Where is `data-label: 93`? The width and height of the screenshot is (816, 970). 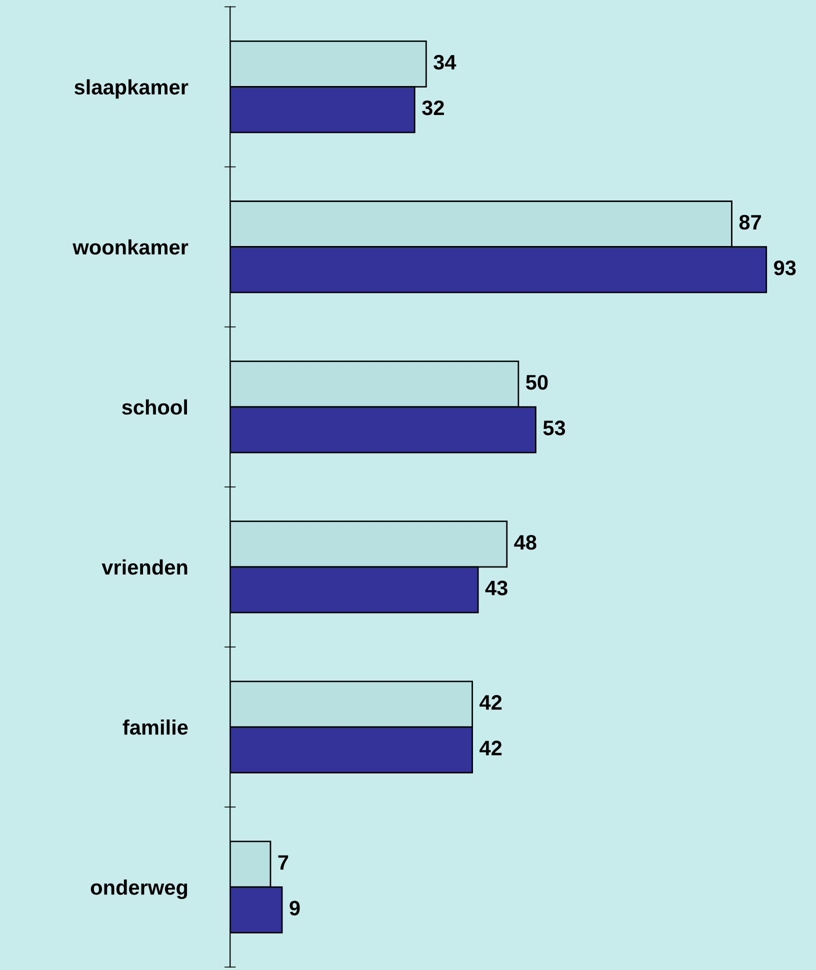
data-label: 93 is located at coordinates (785, 268).